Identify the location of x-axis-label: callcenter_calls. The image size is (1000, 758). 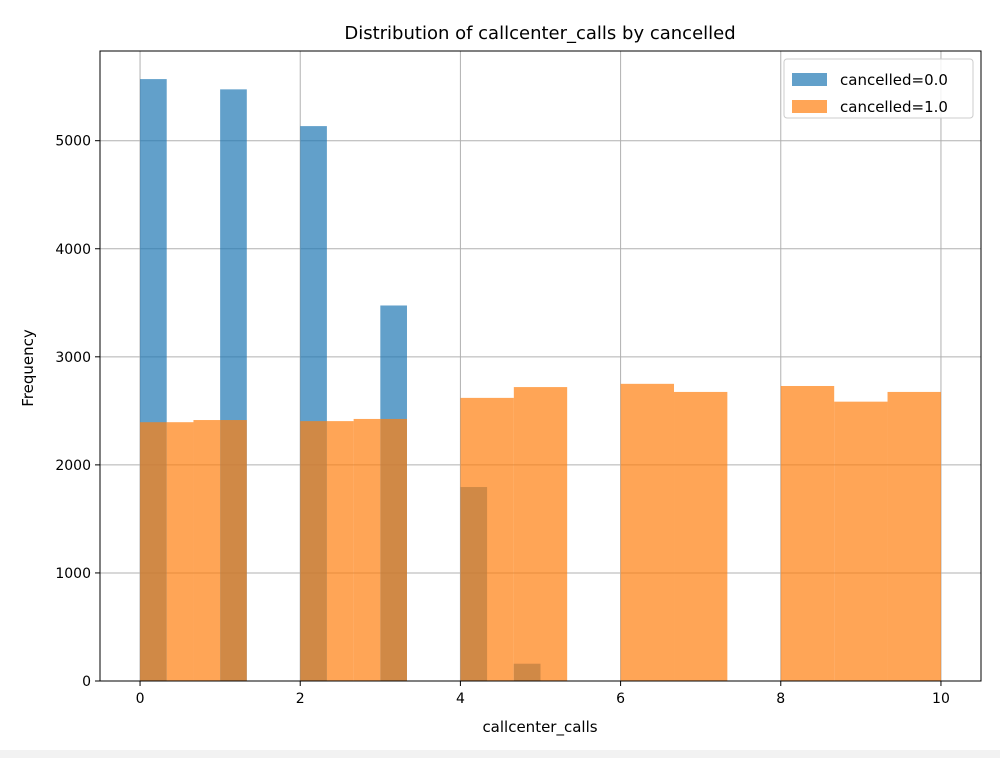
(539, 727).